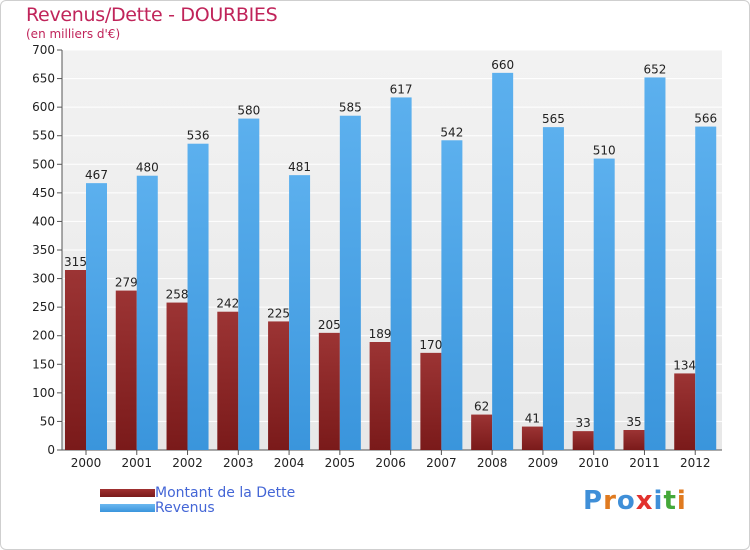 The width and height of the screenshot is (750, 550). Describe the element at coordinates (43, 336) in the screenshot. I see `y-tick-label: 200` at that location.